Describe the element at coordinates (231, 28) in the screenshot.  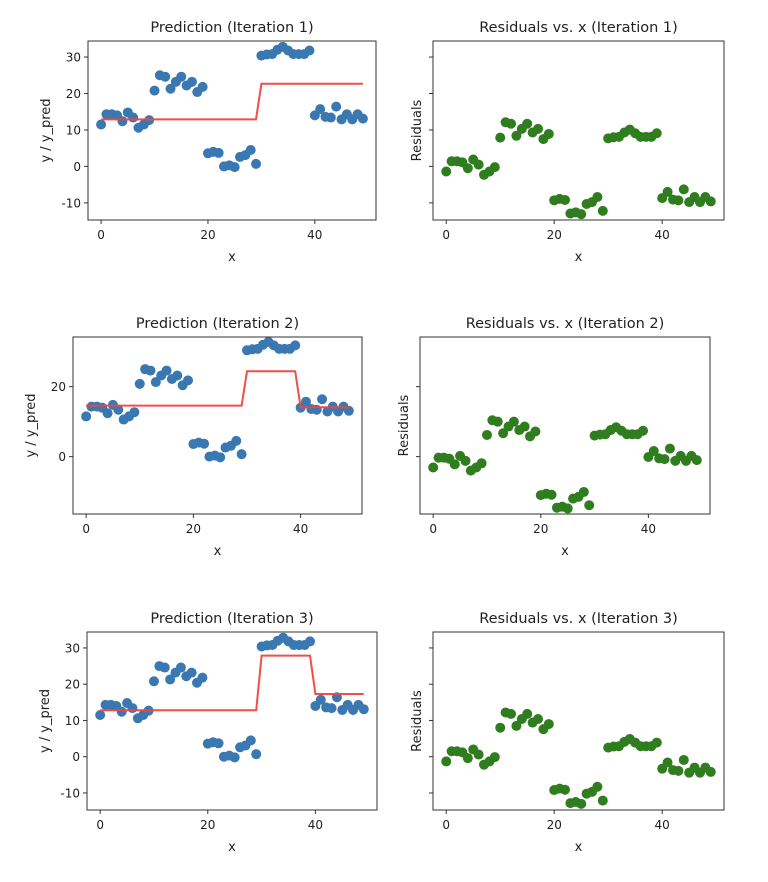
I see `panel-title: Prediction (Iteration 1)` at that location.